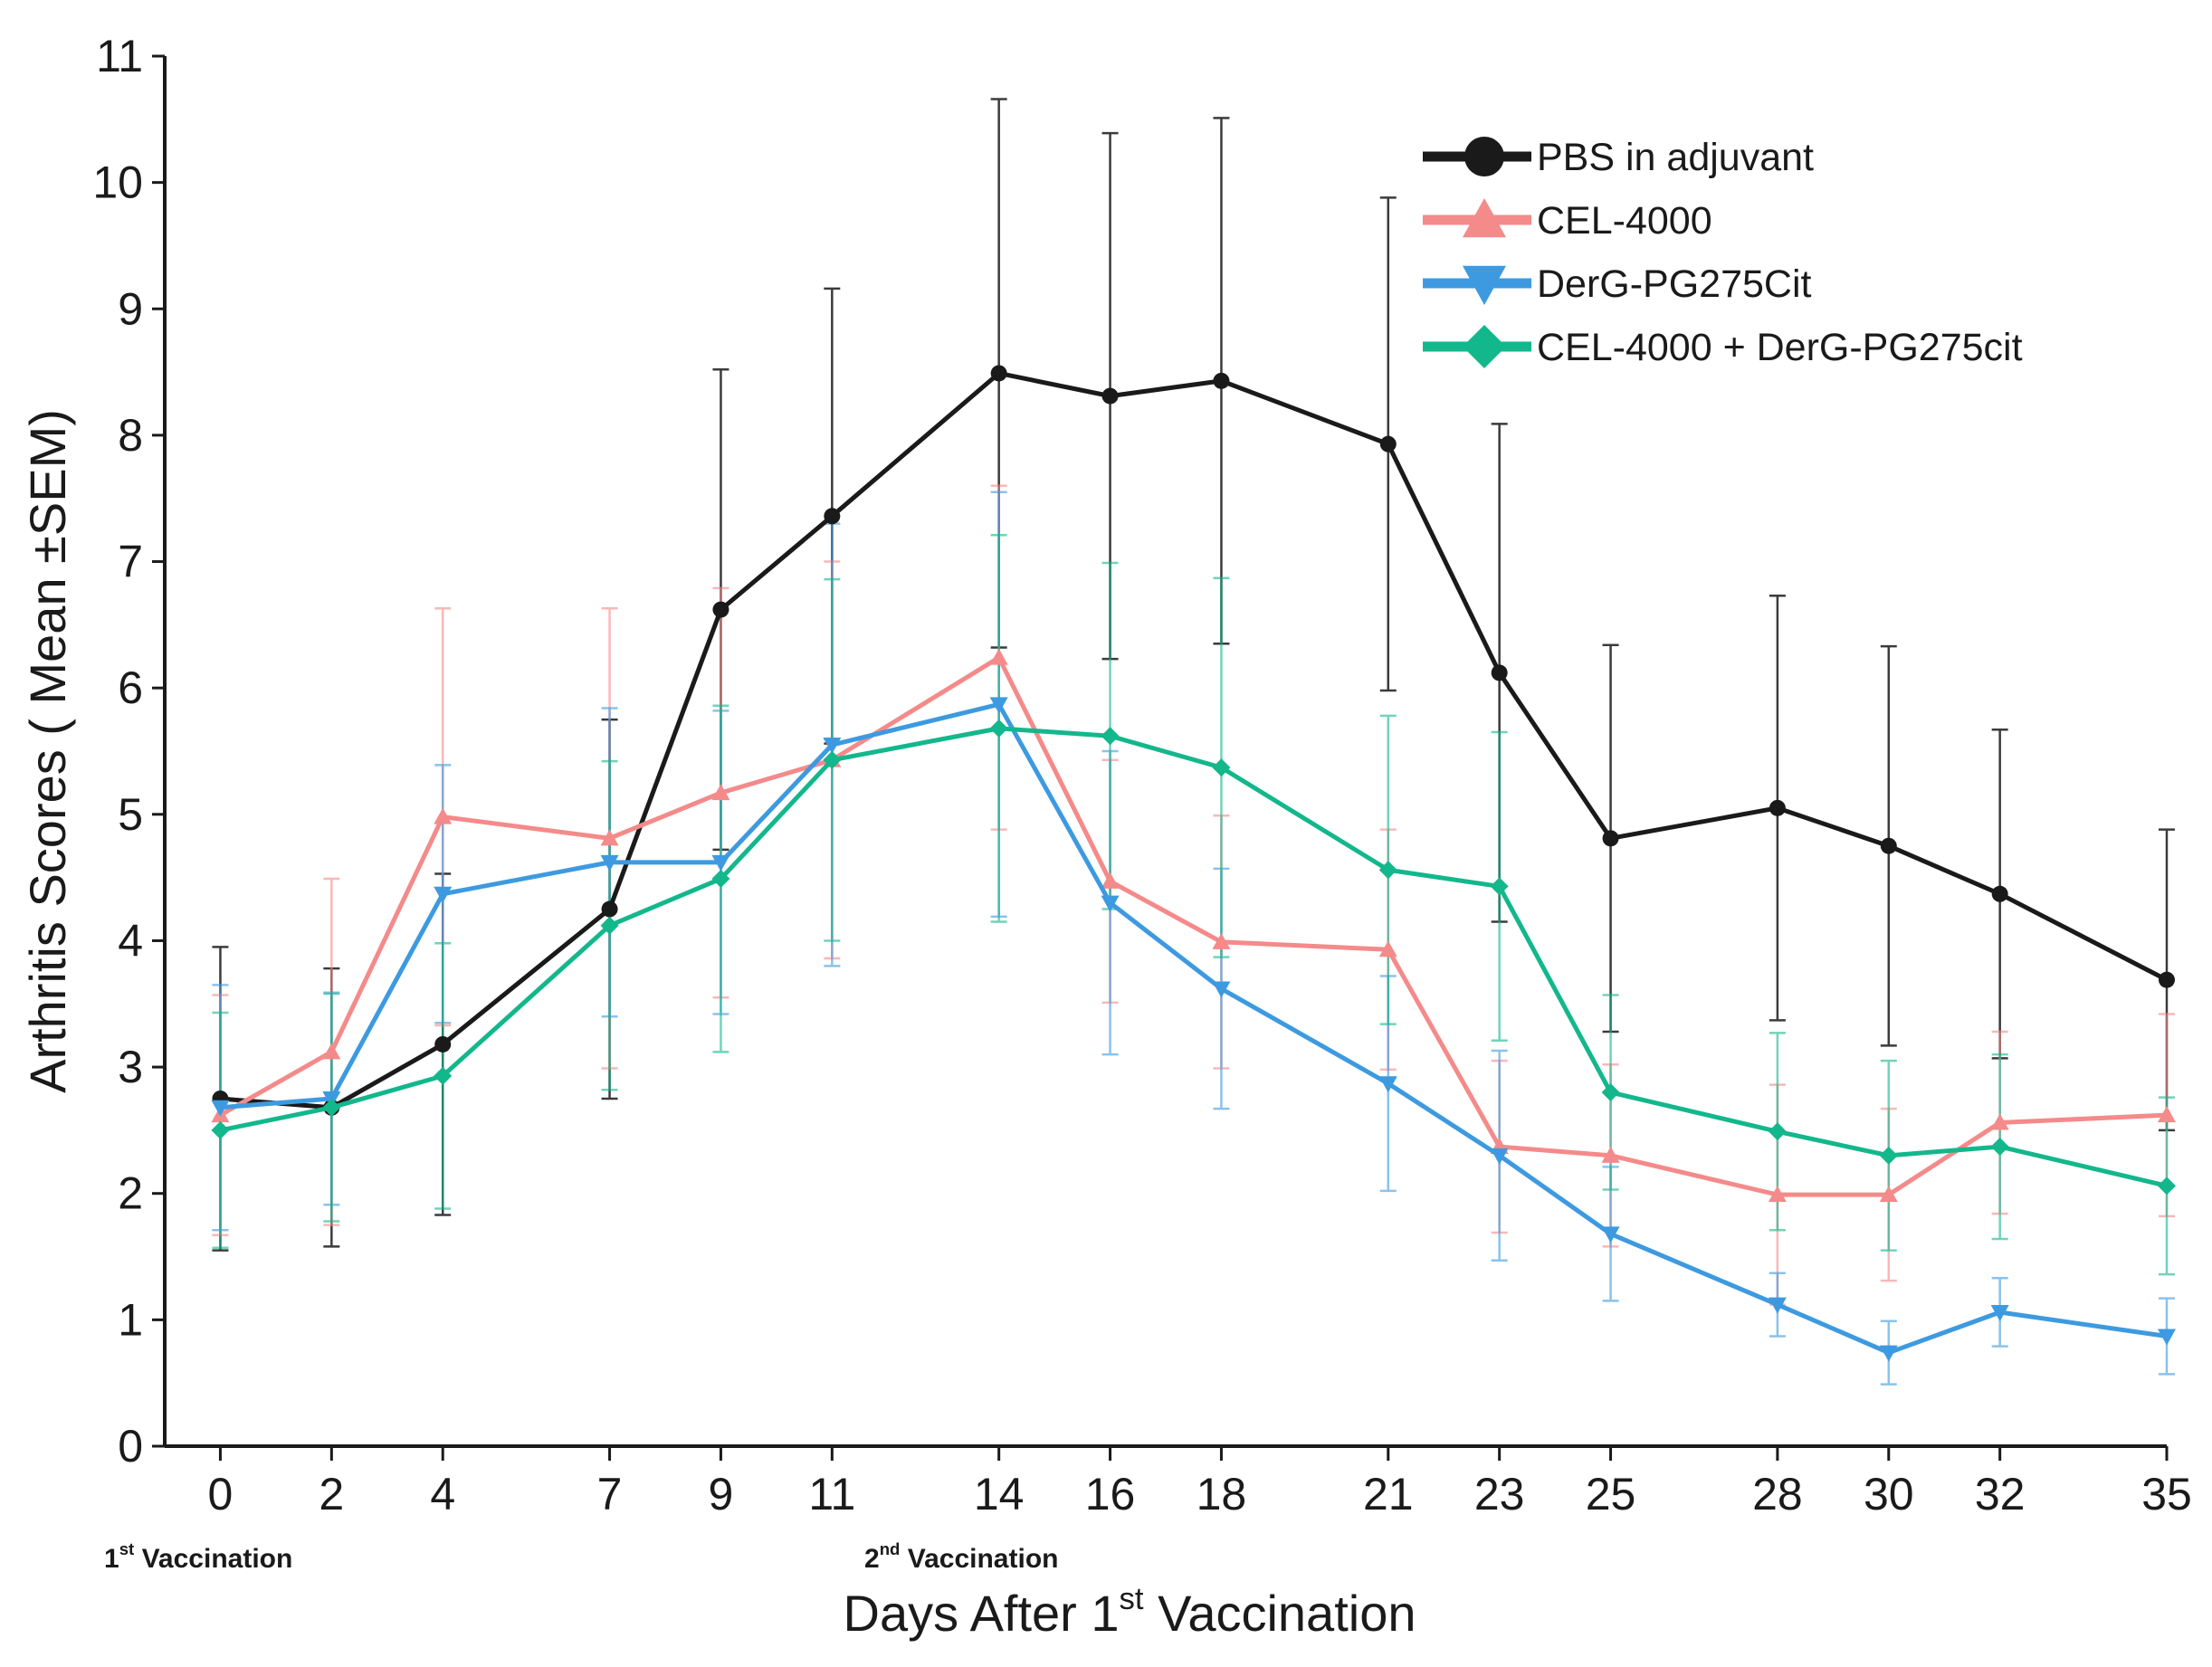 This screenshot has height=1667, width=2212. I want to click on legend-item-pbs-in-adjuvant: PBS in adjuvant, so click(1618, 157).